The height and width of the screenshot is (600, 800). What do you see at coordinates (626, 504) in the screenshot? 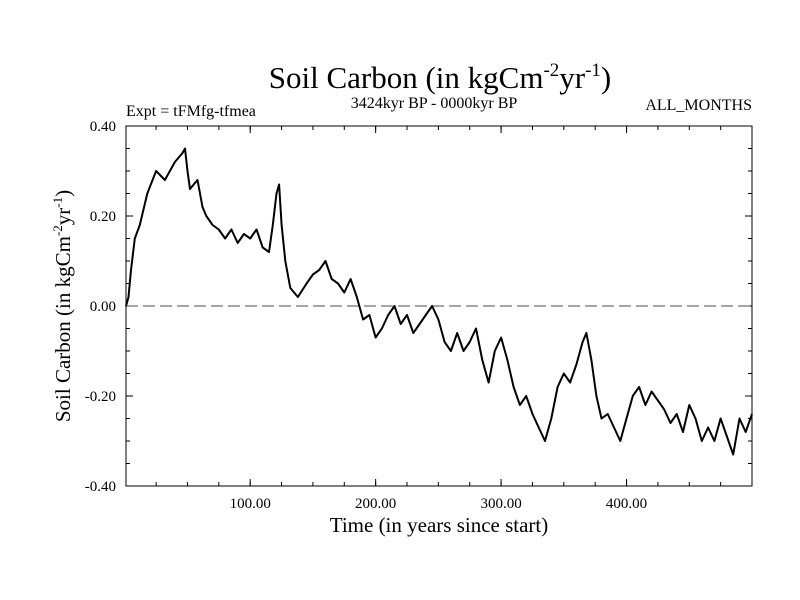
I see `x-tick-label: 400.00` at bounding box center [626, 504].